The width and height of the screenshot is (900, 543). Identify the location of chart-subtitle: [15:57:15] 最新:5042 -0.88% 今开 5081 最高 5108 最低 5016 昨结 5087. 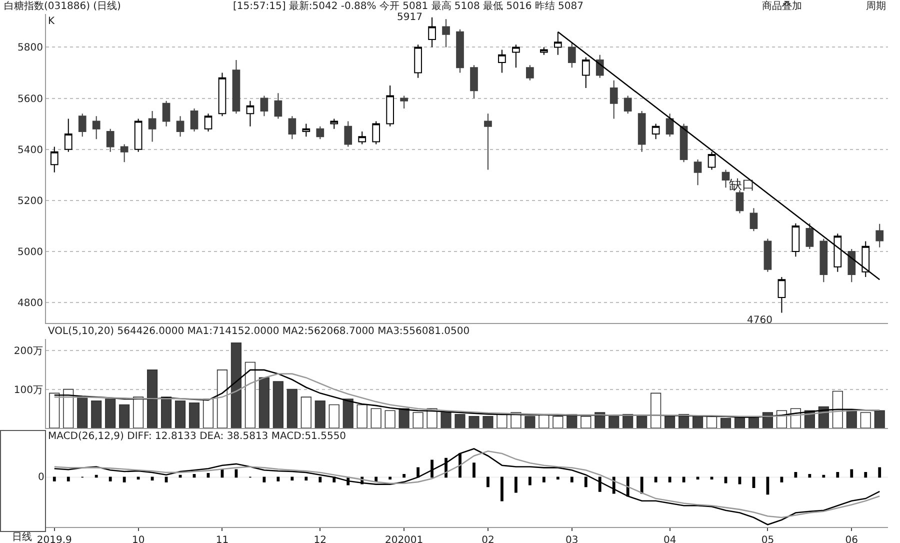
(408, 6).